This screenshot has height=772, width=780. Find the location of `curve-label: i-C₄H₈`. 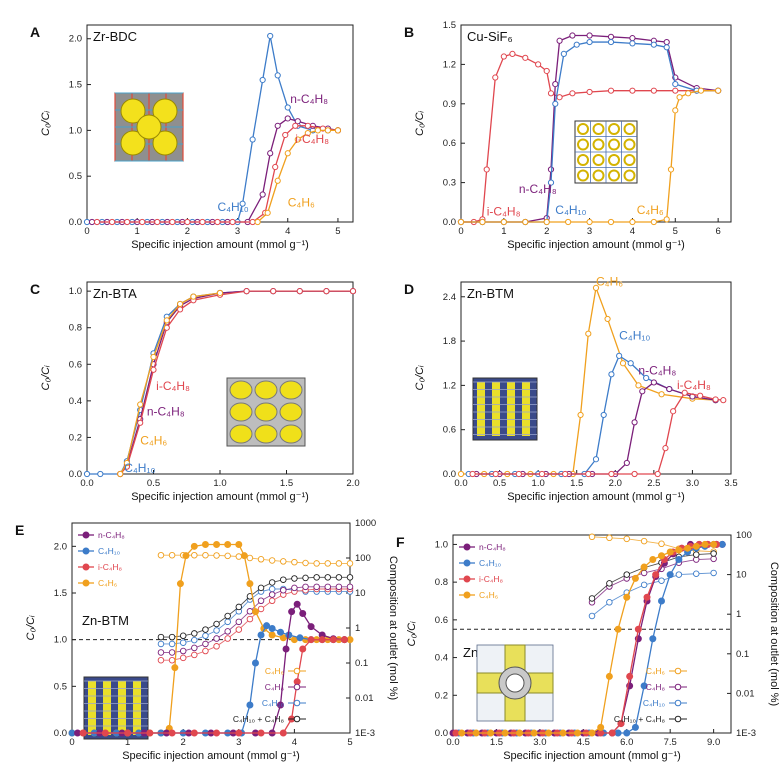

curve-label: i-C₄H₈ is located at coordinates (173, 386).